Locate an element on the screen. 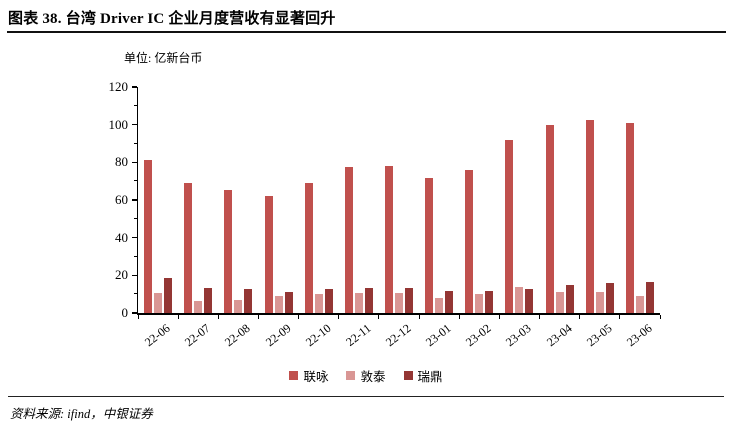 The width and height of the screenshot is (732, 428). legend-label: 瑞鼎 is located at coordinates (430, 377).